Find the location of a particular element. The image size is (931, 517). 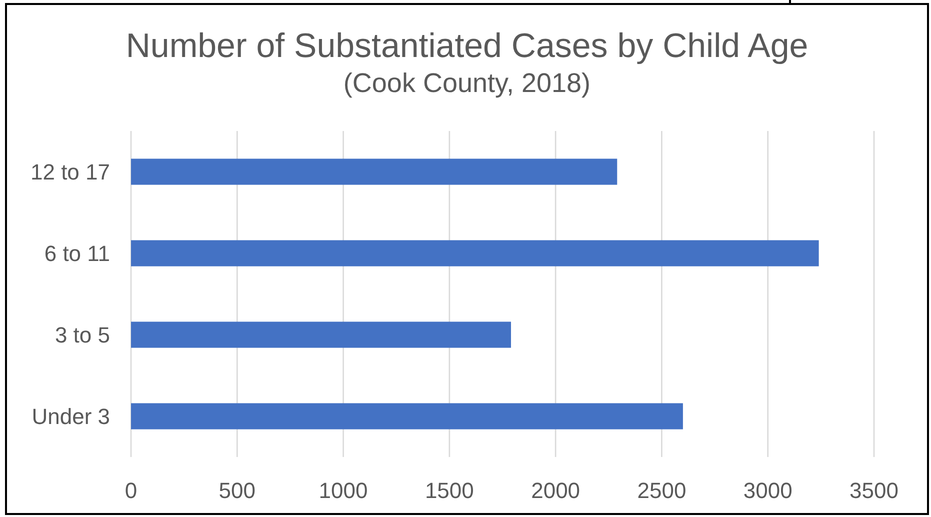

x-tick-label: 3000 is located at coordinates (767, 490).